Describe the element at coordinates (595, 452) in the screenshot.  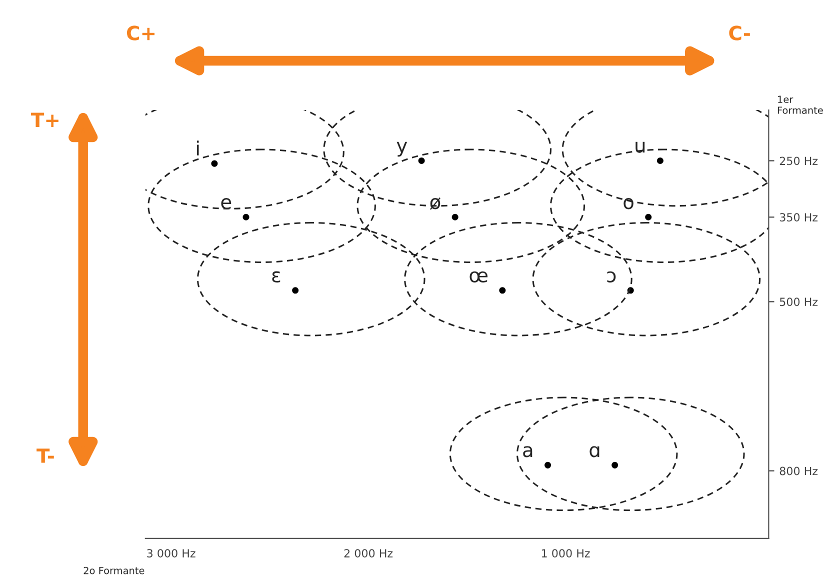
I see `annotation: ɑ` at that location.